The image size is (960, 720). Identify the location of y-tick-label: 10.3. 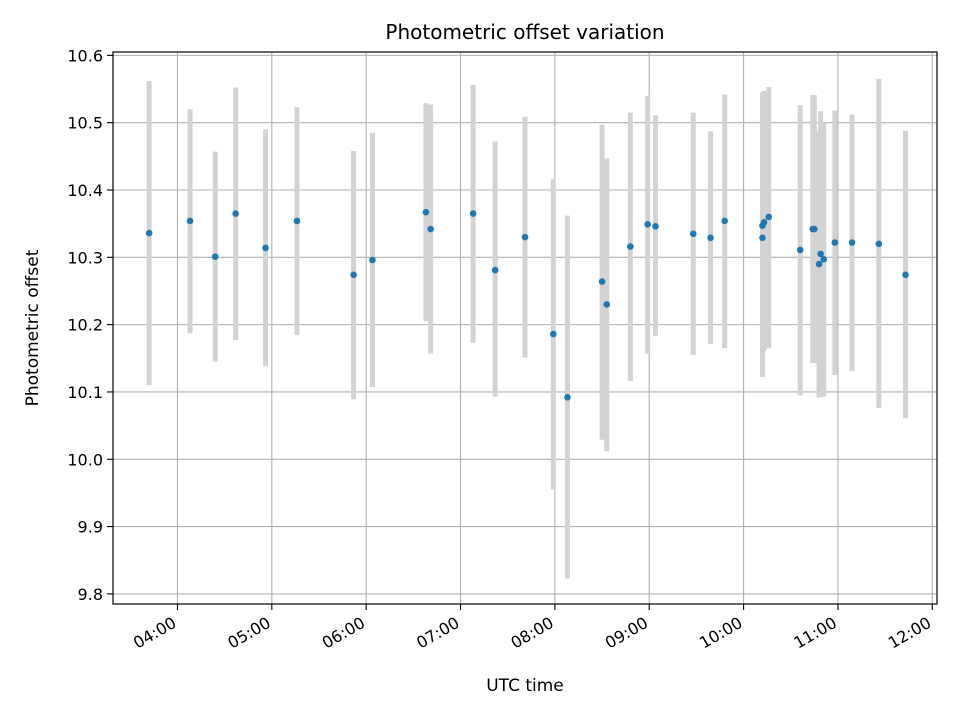
(85, 257).